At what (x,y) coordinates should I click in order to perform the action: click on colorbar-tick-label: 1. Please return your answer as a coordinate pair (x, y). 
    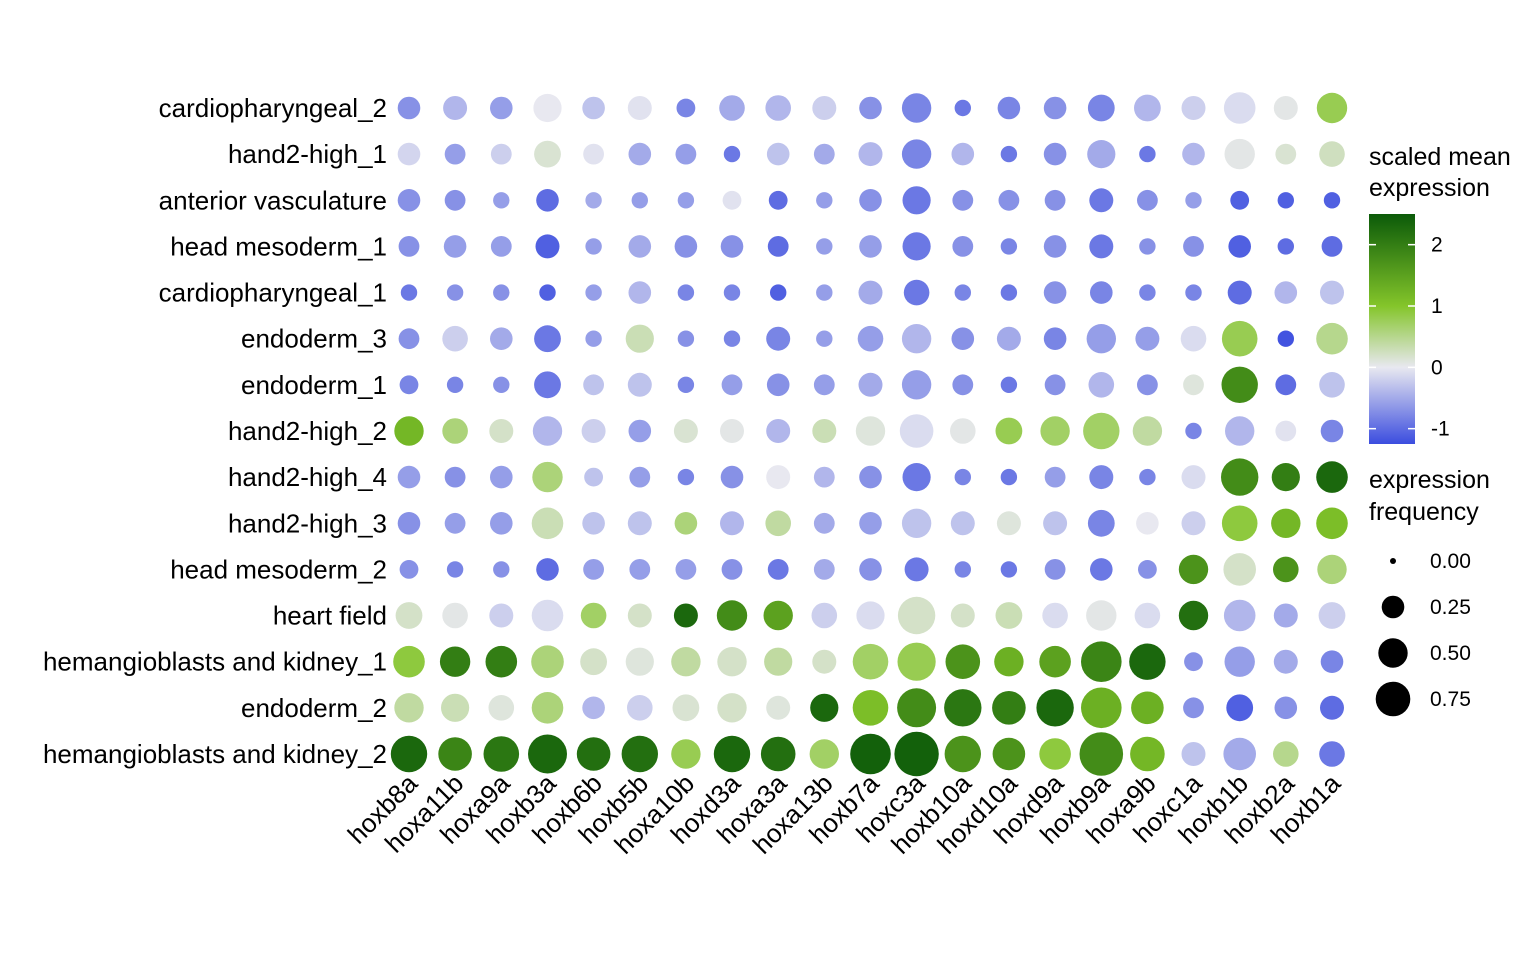
    Looking at the image, I should click on (1437, 306).